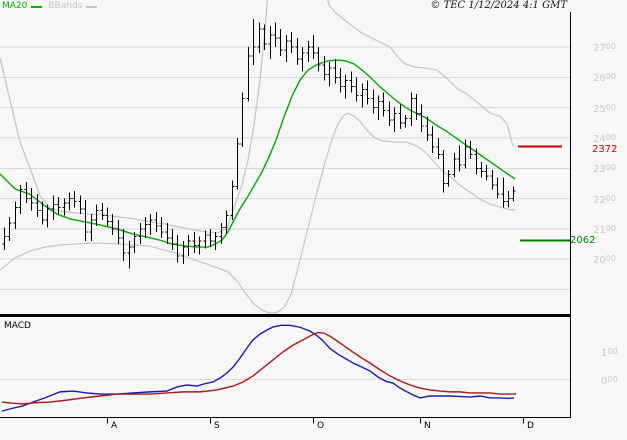 This screenshot has height=440, width=627. I want to click on price-axis-label: 2400, so click(604, 138).